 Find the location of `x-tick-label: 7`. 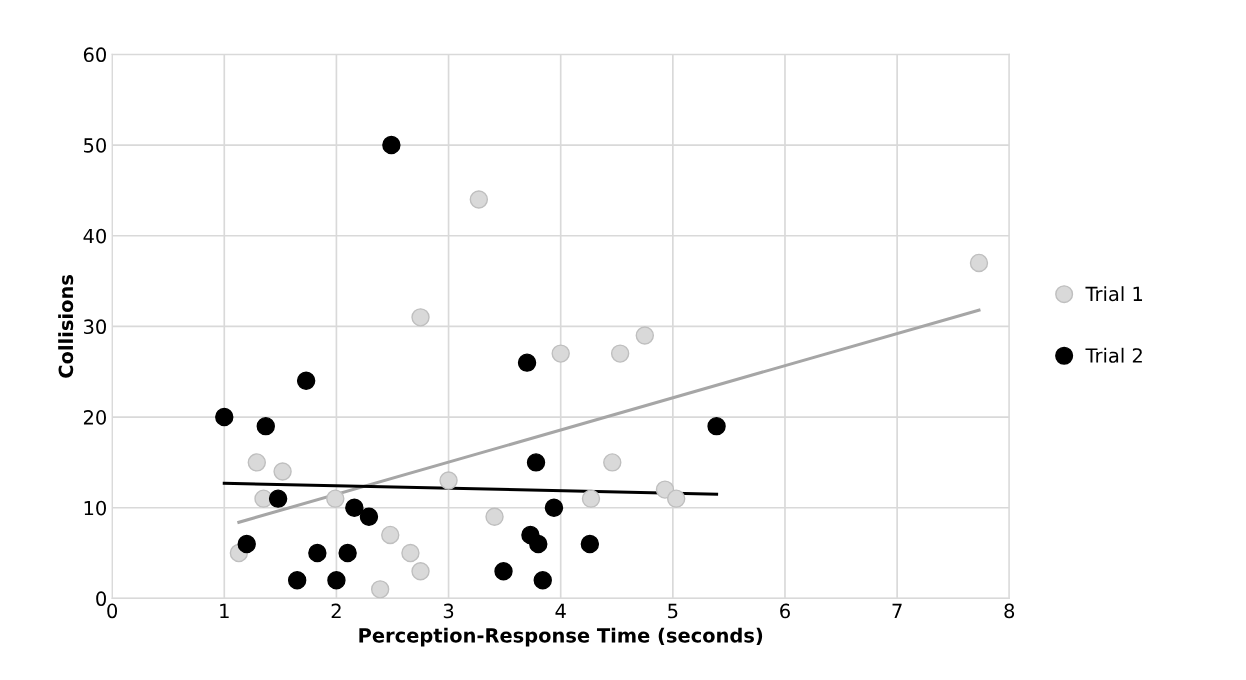

x-tick-label: 7 is located at coordinates (897, 611).